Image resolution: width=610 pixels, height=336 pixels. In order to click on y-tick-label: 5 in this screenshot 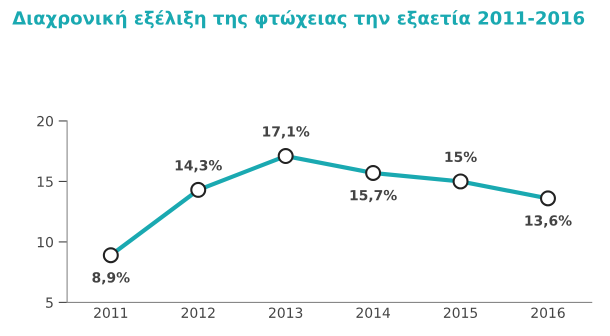, I will do `click(49, 303)`.